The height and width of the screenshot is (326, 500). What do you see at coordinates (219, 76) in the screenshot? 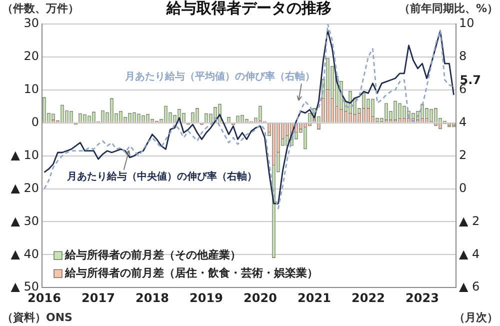
I see `series-label: 月あたり給与（平均値）の伸び率（右軸）` at bounding box center [219, 76].